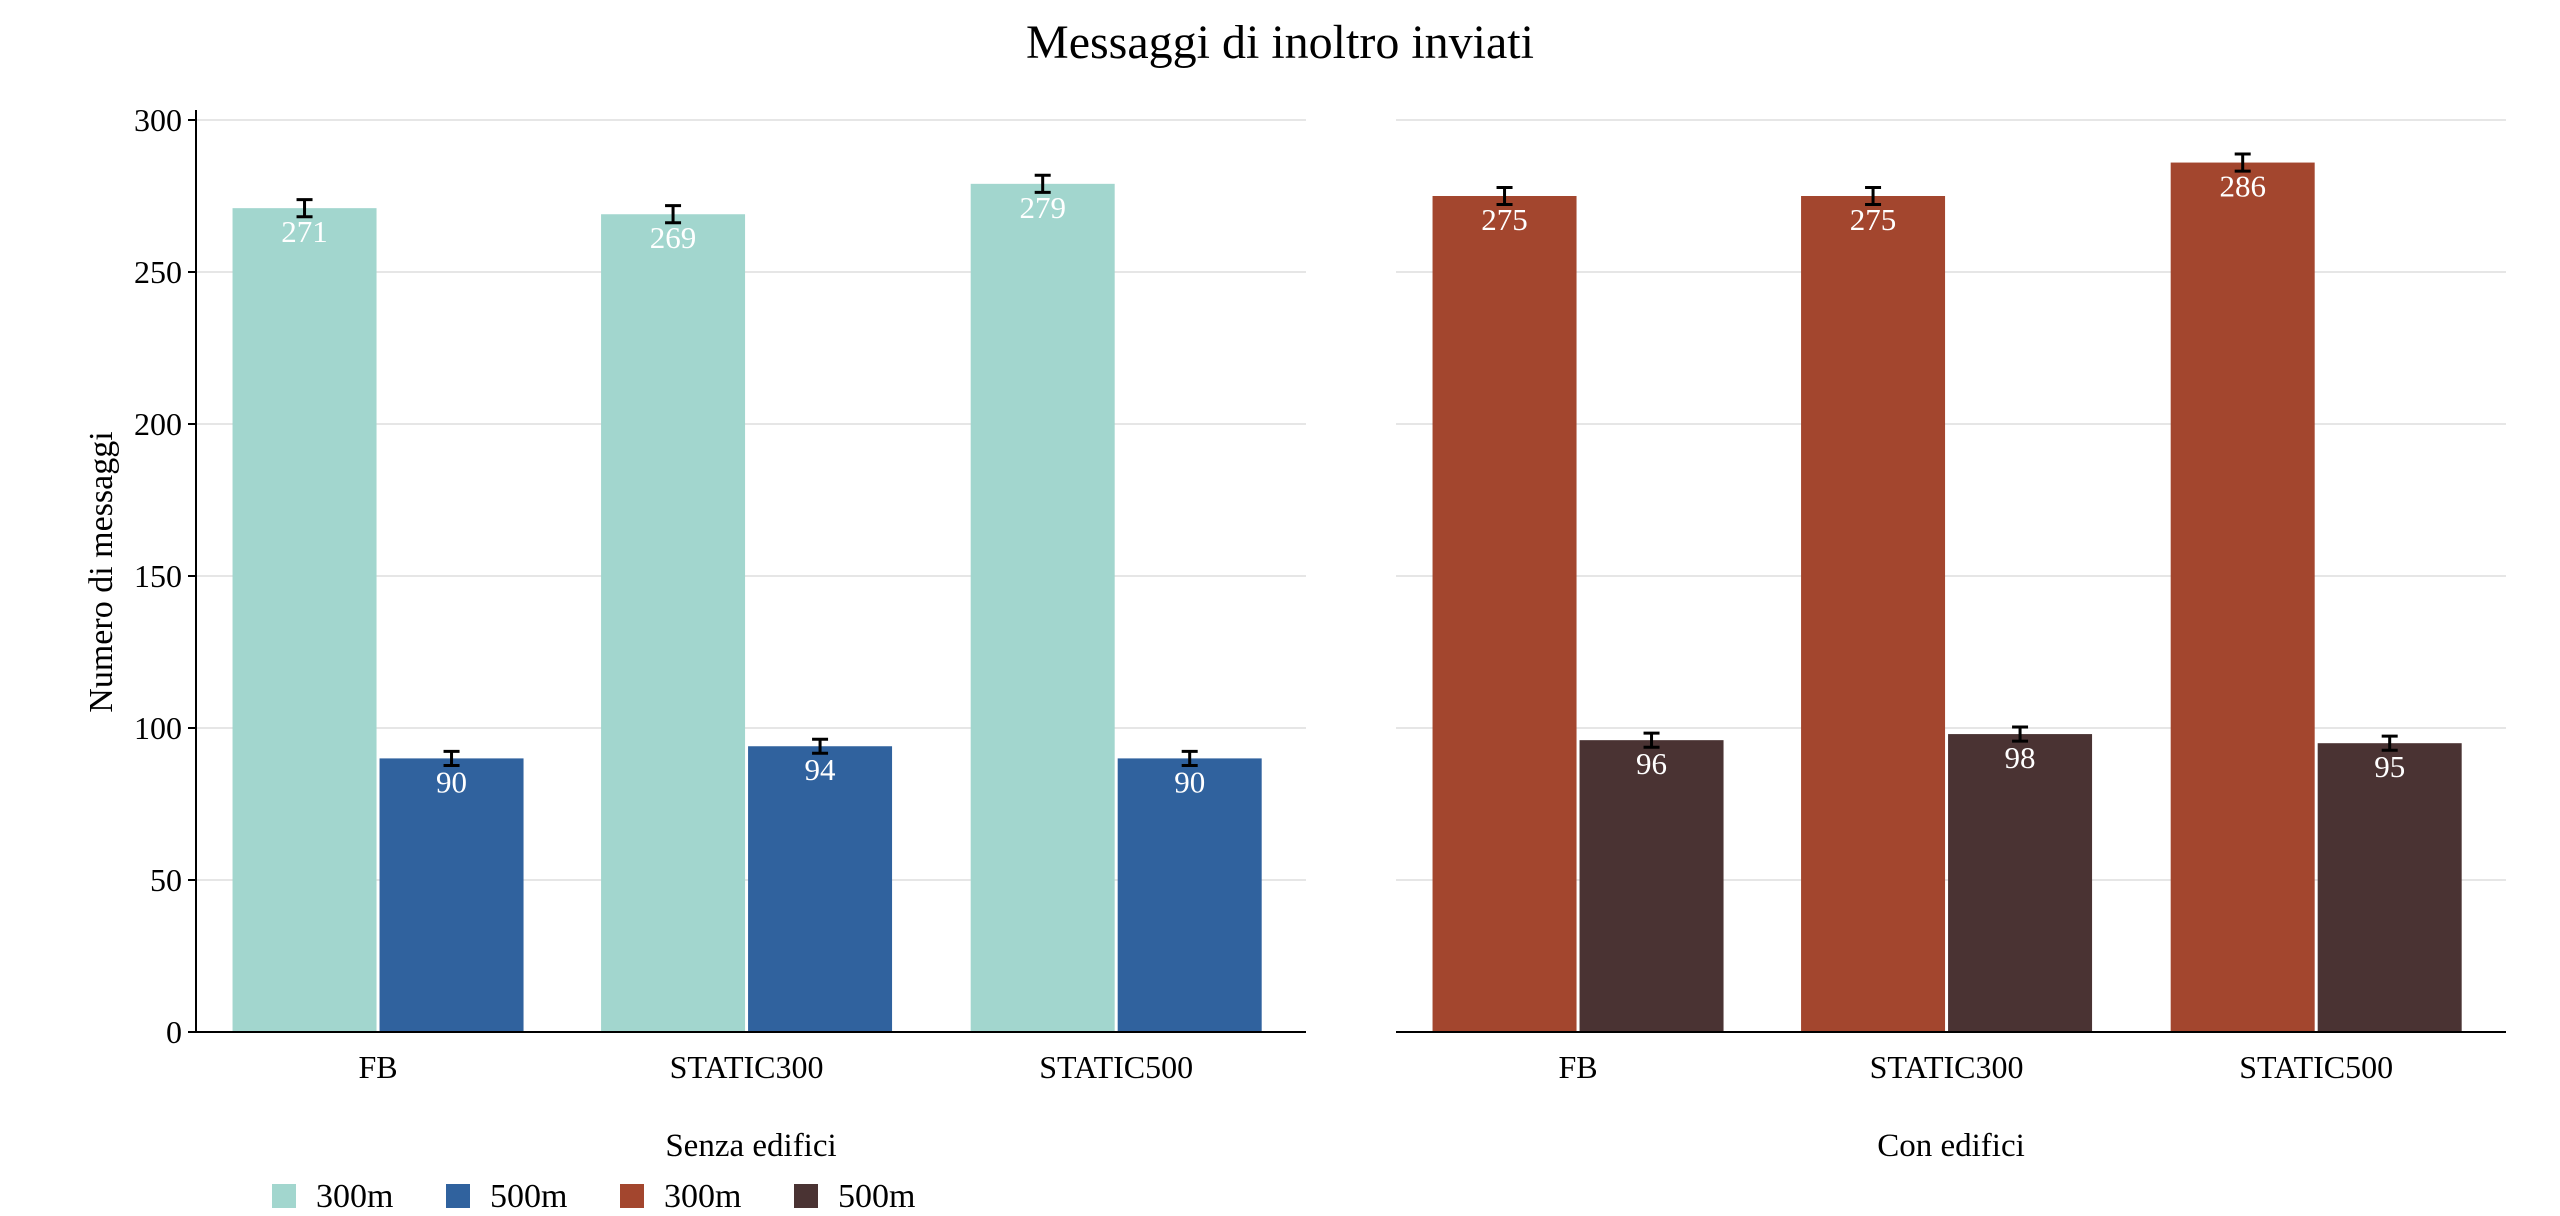  I want to click on y-axis-label: Numero di messaggi, so click(101, 571).